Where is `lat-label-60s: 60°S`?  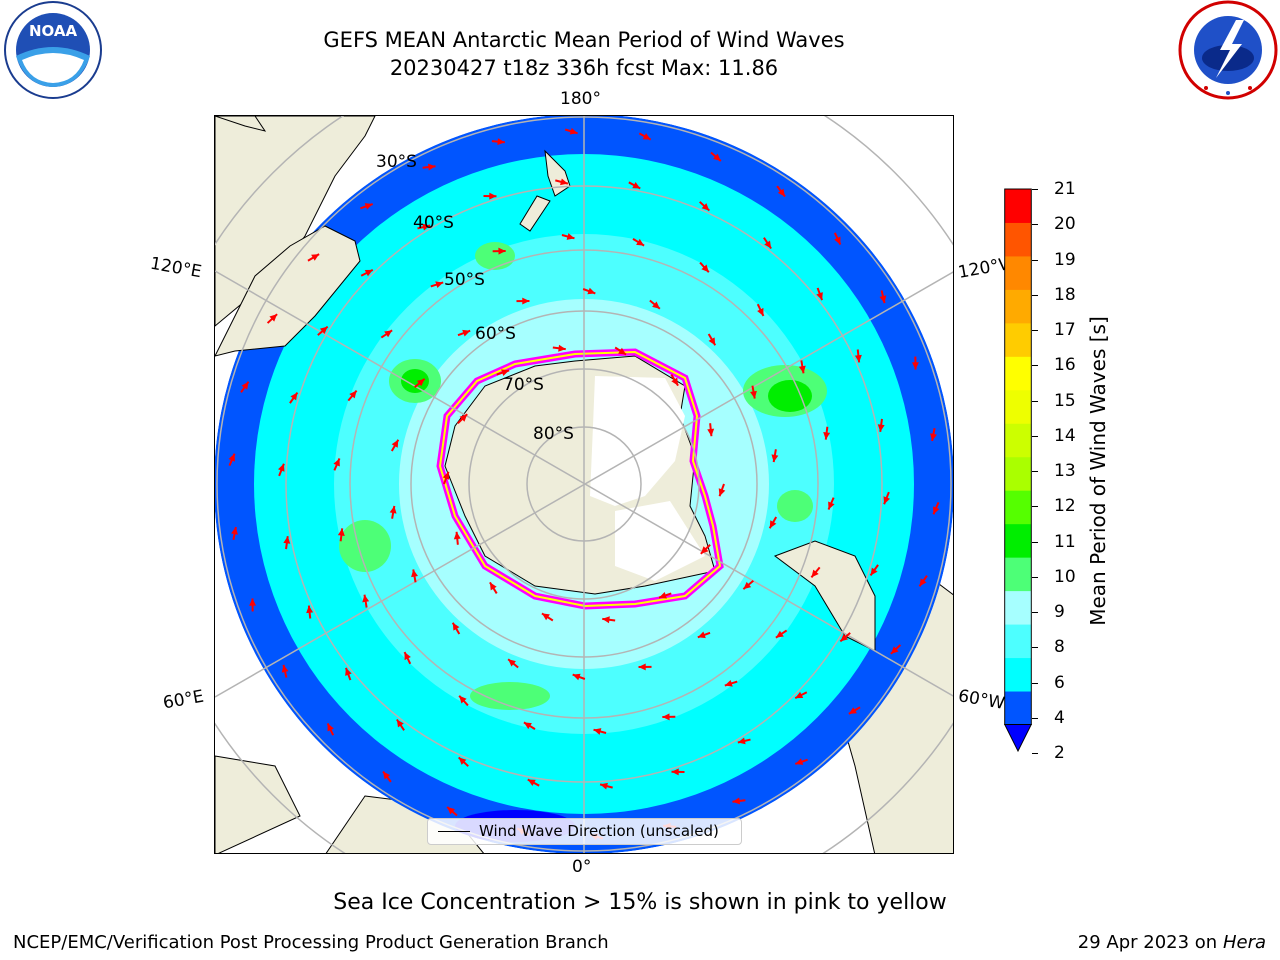 lat-label-60s: 60°S is located at coordinates (495, 334).